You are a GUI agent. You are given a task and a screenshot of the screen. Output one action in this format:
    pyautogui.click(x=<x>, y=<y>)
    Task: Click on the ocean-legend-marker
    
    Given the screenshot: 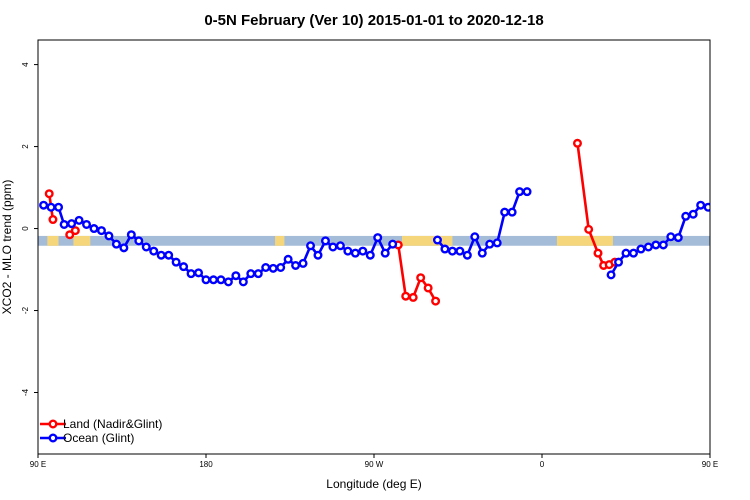 What is the action you would take?
    pyautogui.click(x=53, y=438)
    